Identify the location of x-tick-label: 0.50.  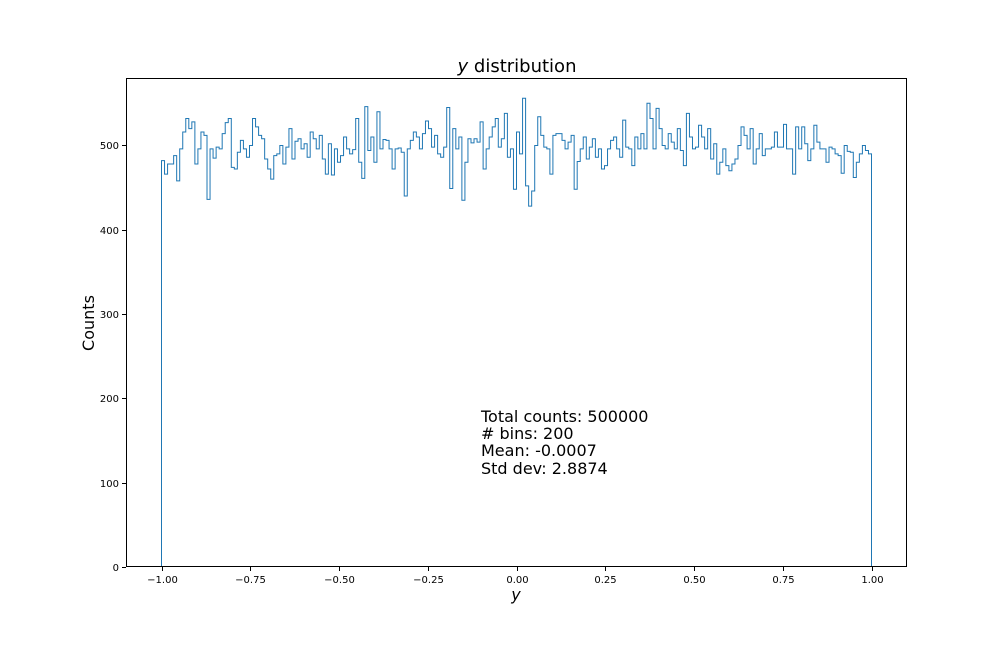
(694, 580).